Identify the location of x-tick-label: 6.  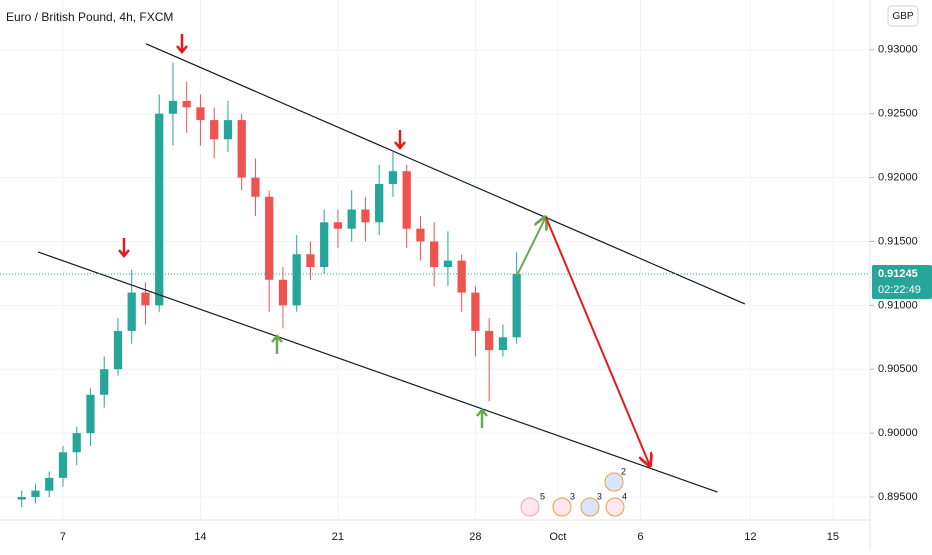
(640, 537).